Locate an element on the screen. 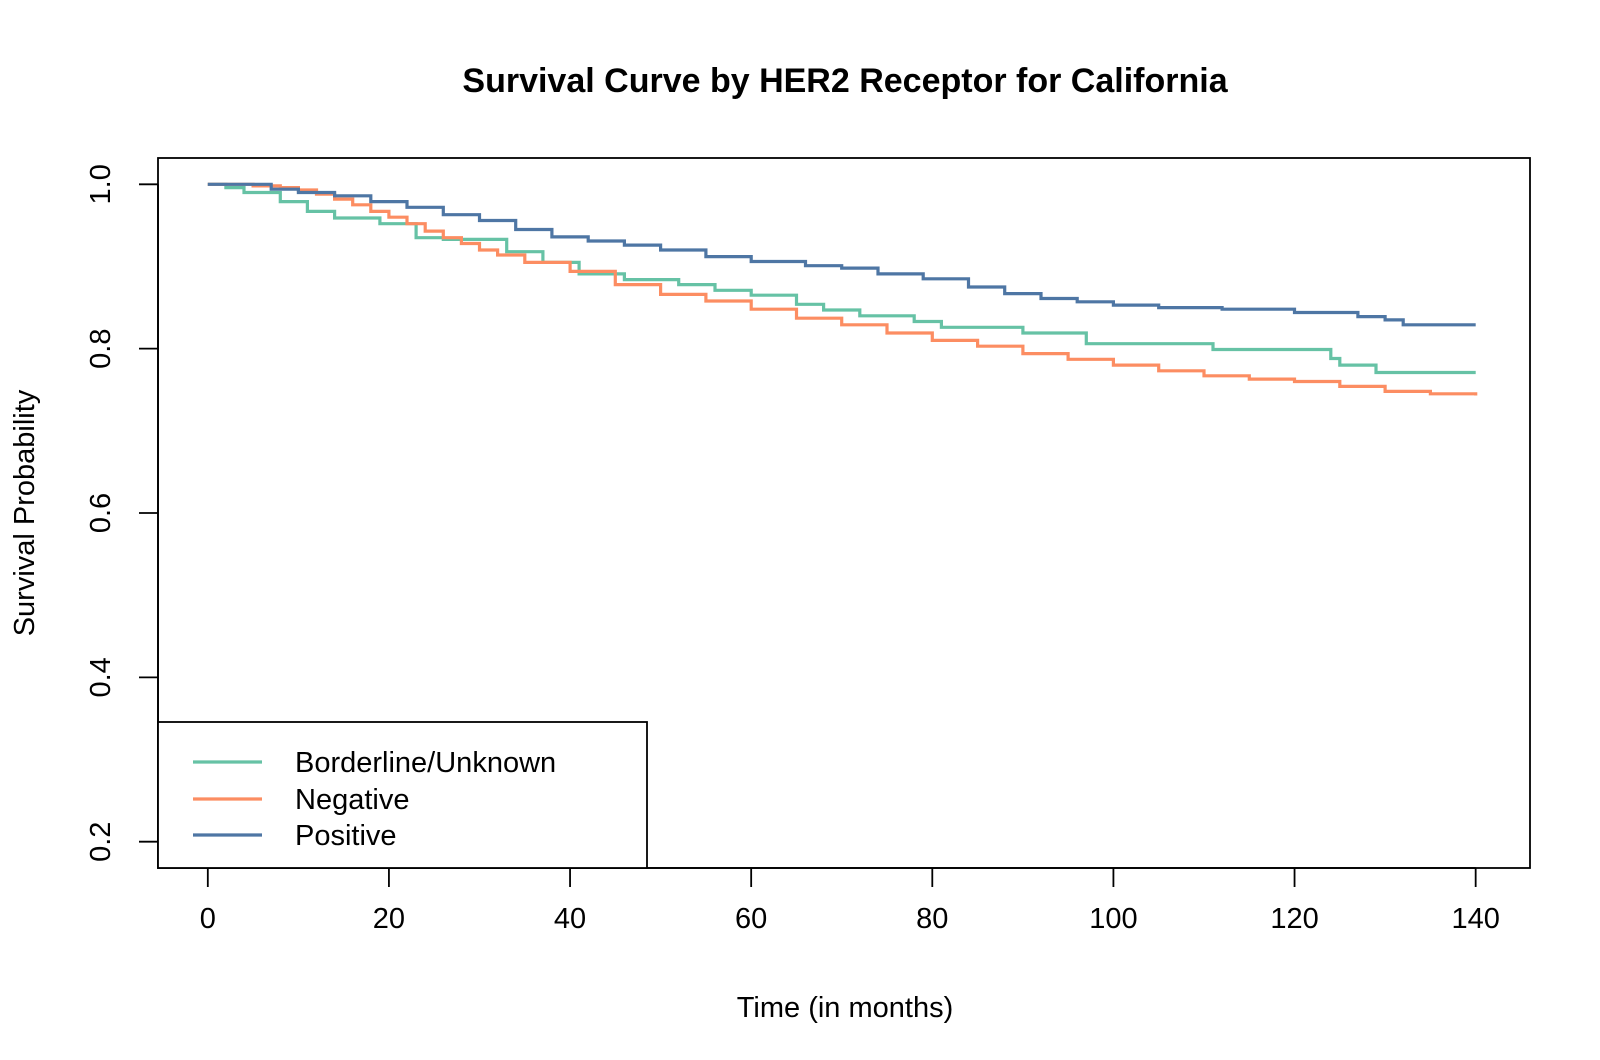  x-tick-label: 80 is located at coordinates (932, 919).